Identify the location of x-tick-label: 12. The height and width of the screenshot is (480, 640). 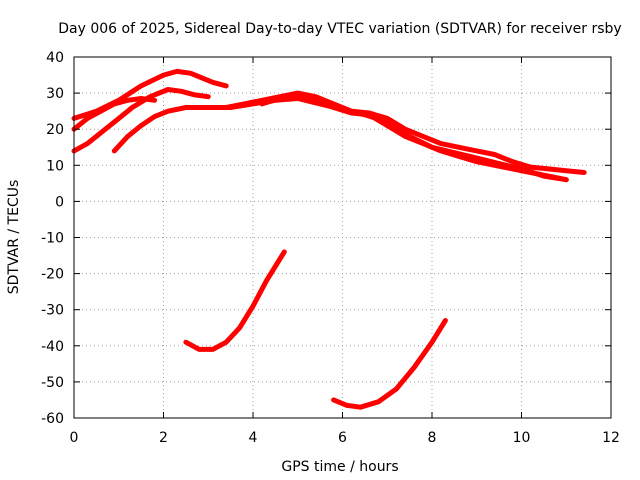
(611, 438).